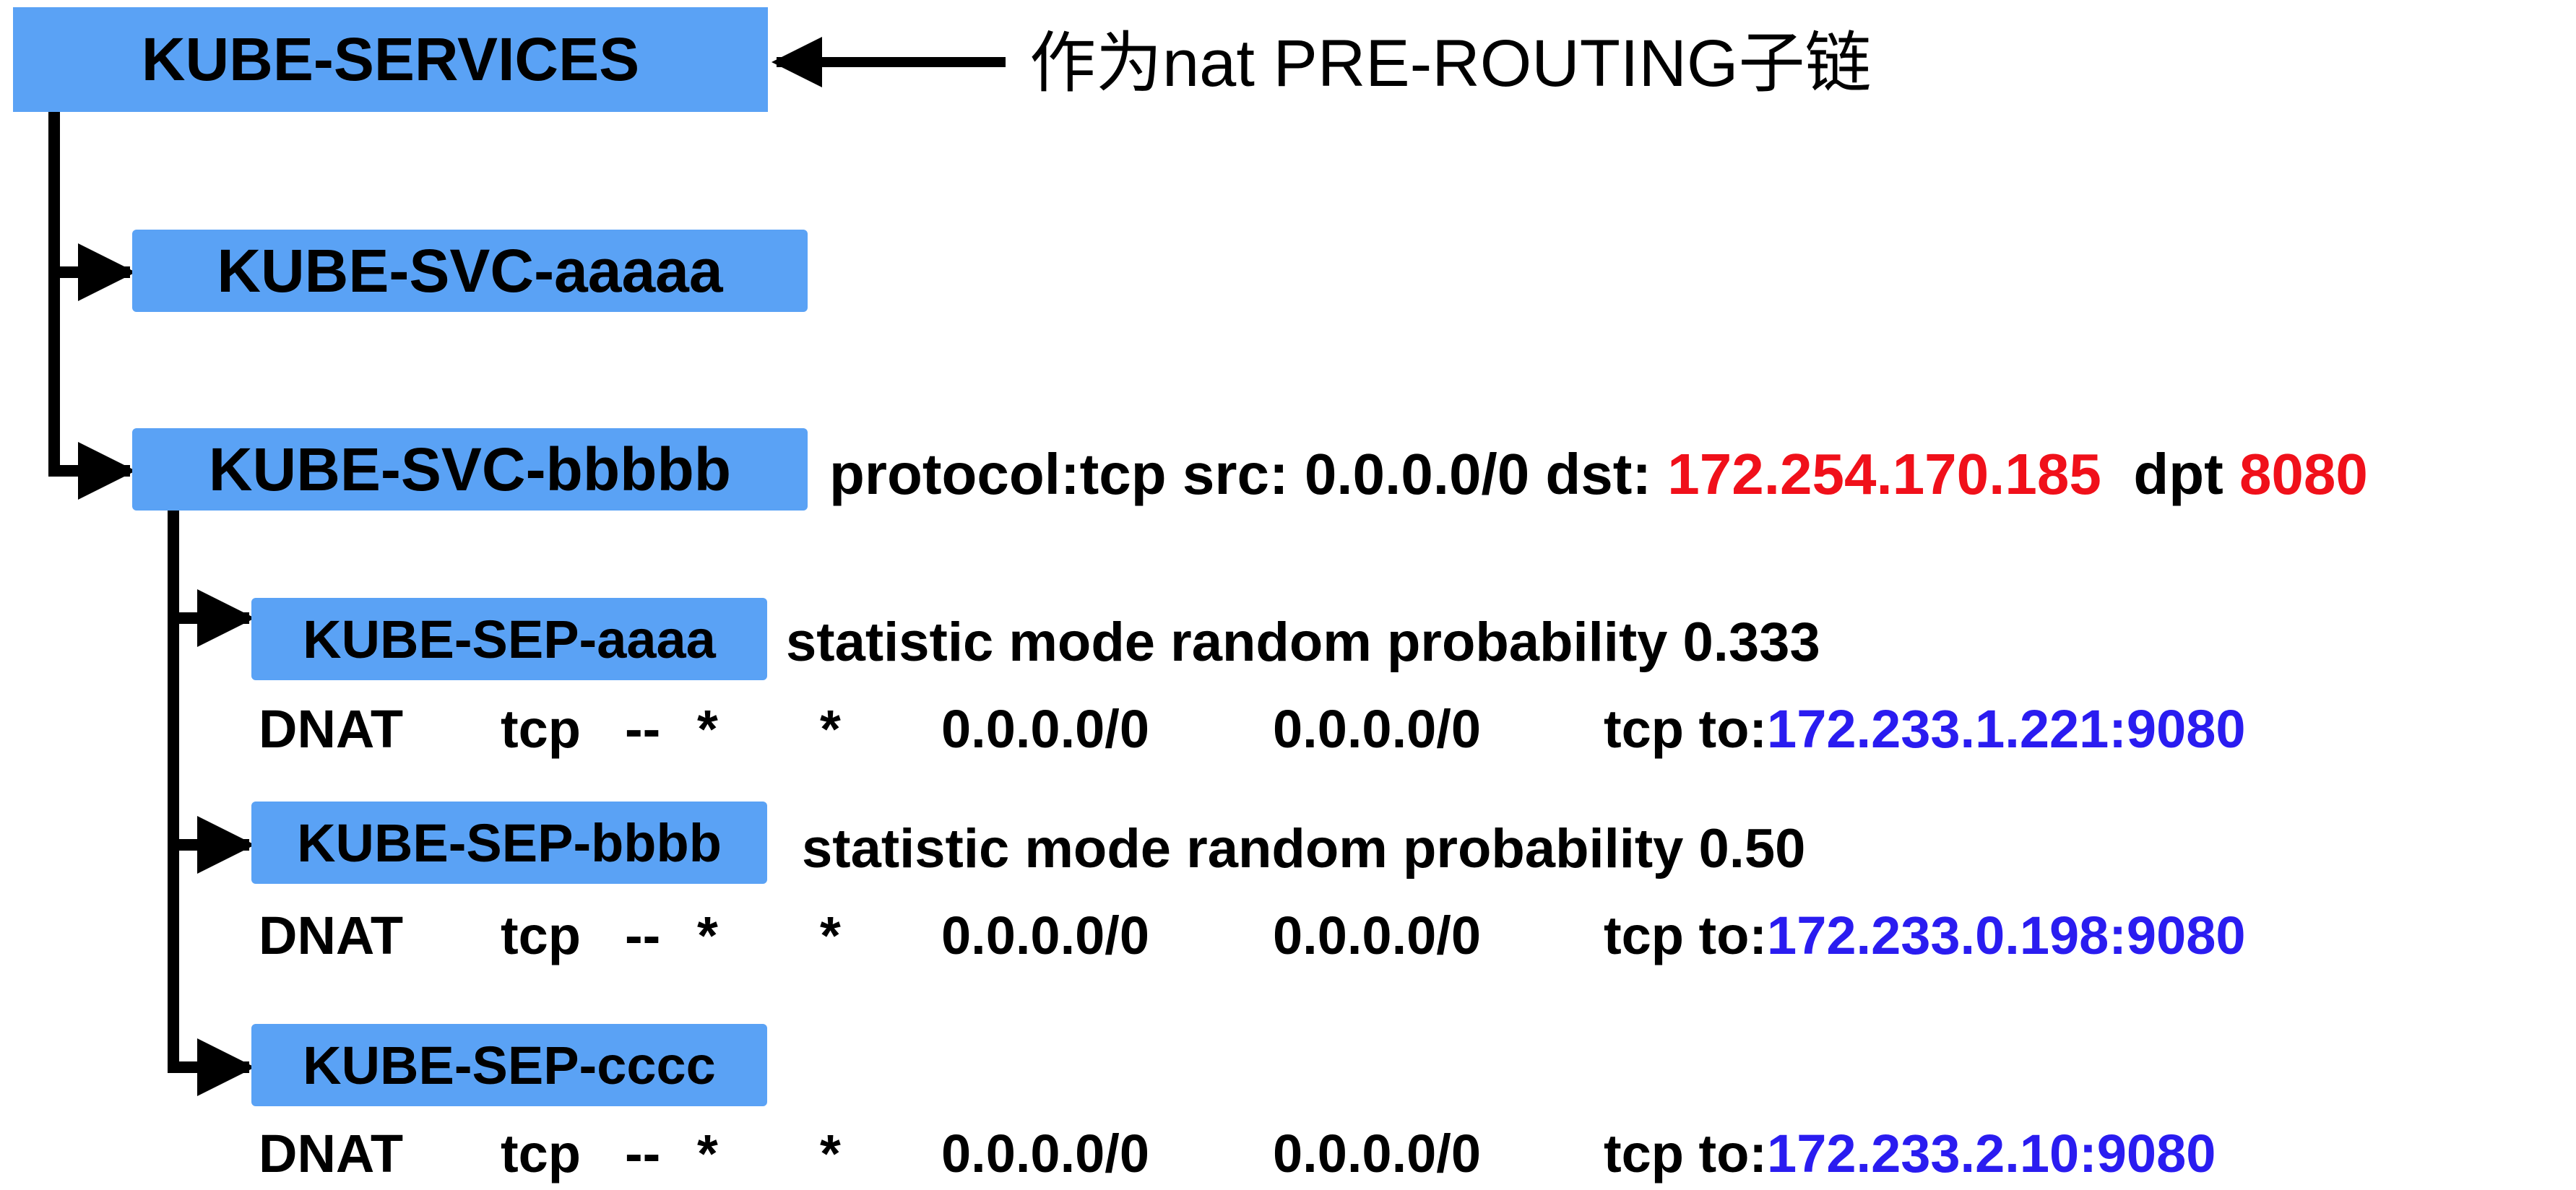  I want to click on sep-bbbb-statistic: statistic mode random probability 0.50, so click(1304, 849).